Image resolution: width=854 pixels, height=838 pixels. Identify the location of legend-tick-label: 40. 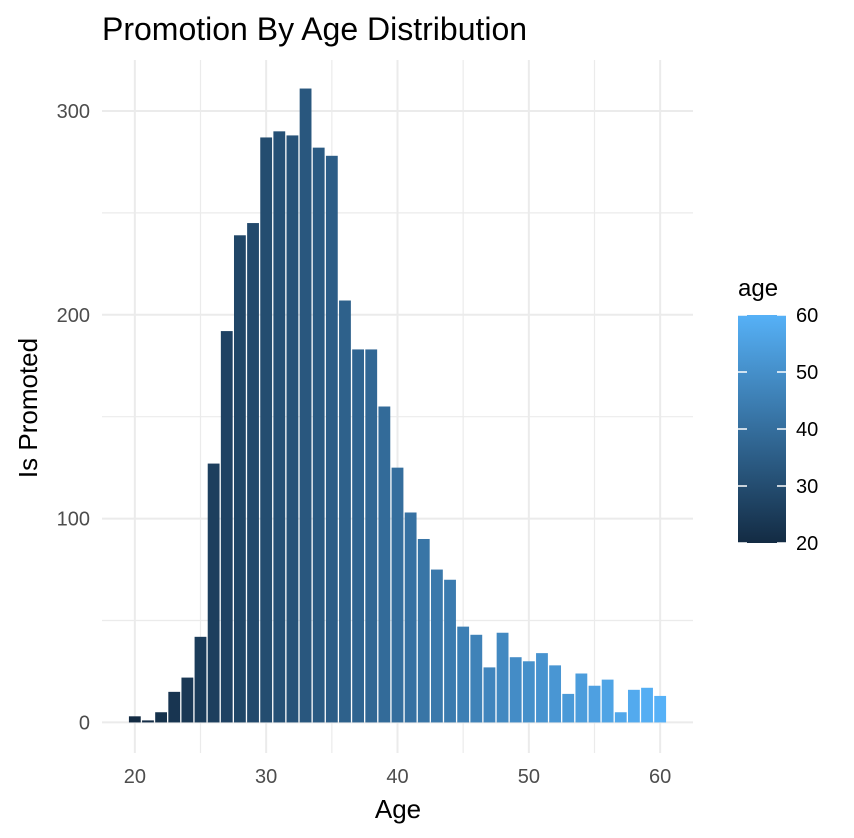
(807, 430).